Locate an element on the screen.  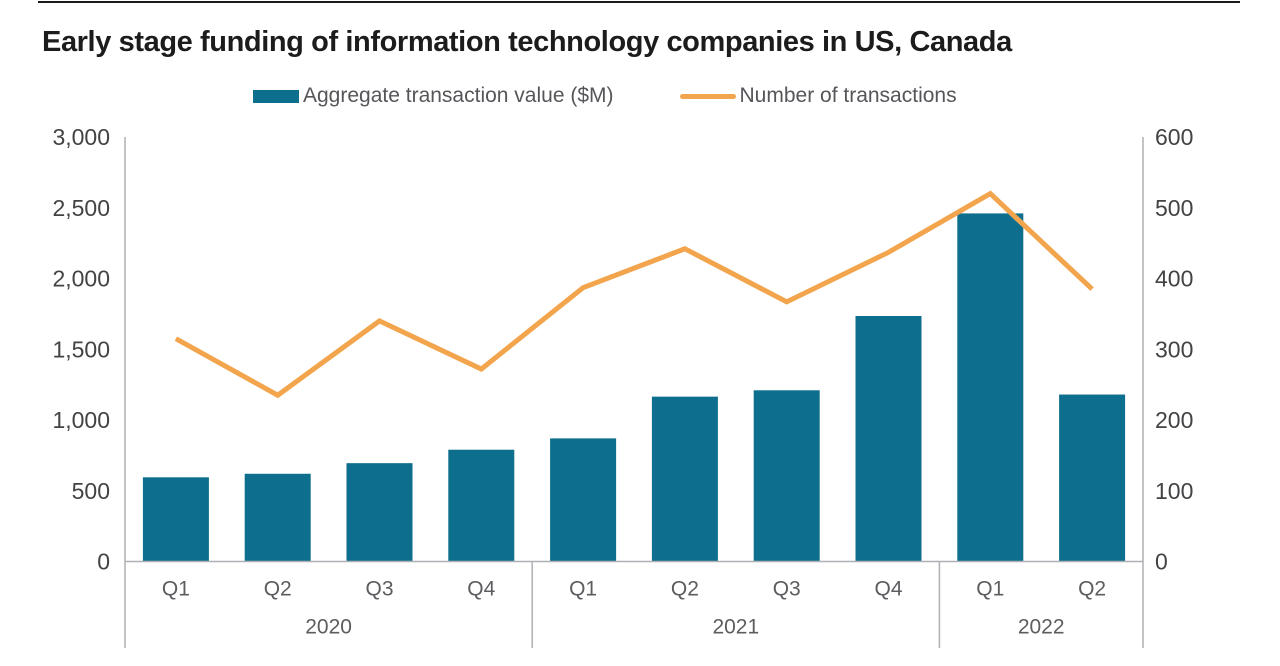
right-axis-tick-0: 0 is located at coordinates (1161, 562).